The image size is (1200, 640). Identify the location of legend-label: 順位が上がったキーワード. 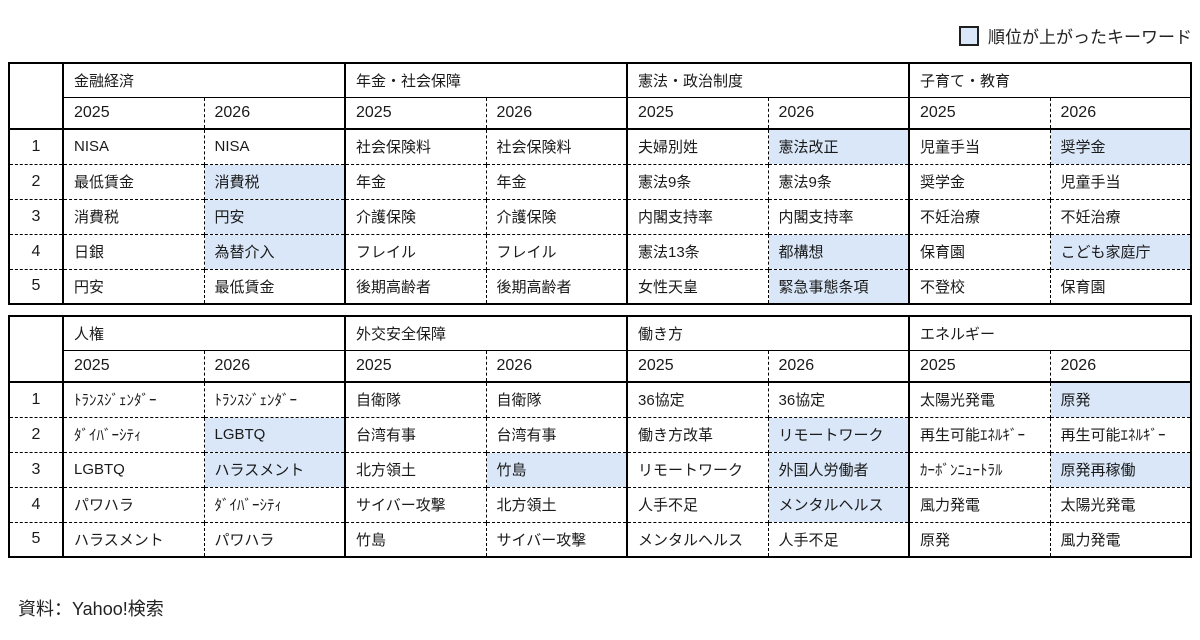
(1090, 37).